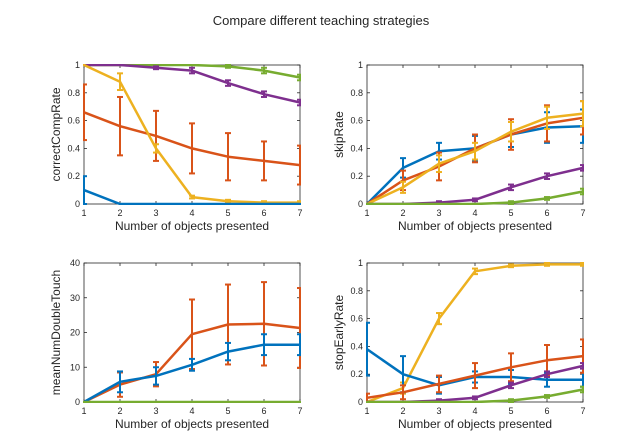  What do you see at coordinates (75, 263) in the screenshot?
I see `y-tick-label: 40` at bounding box center [75, 263].